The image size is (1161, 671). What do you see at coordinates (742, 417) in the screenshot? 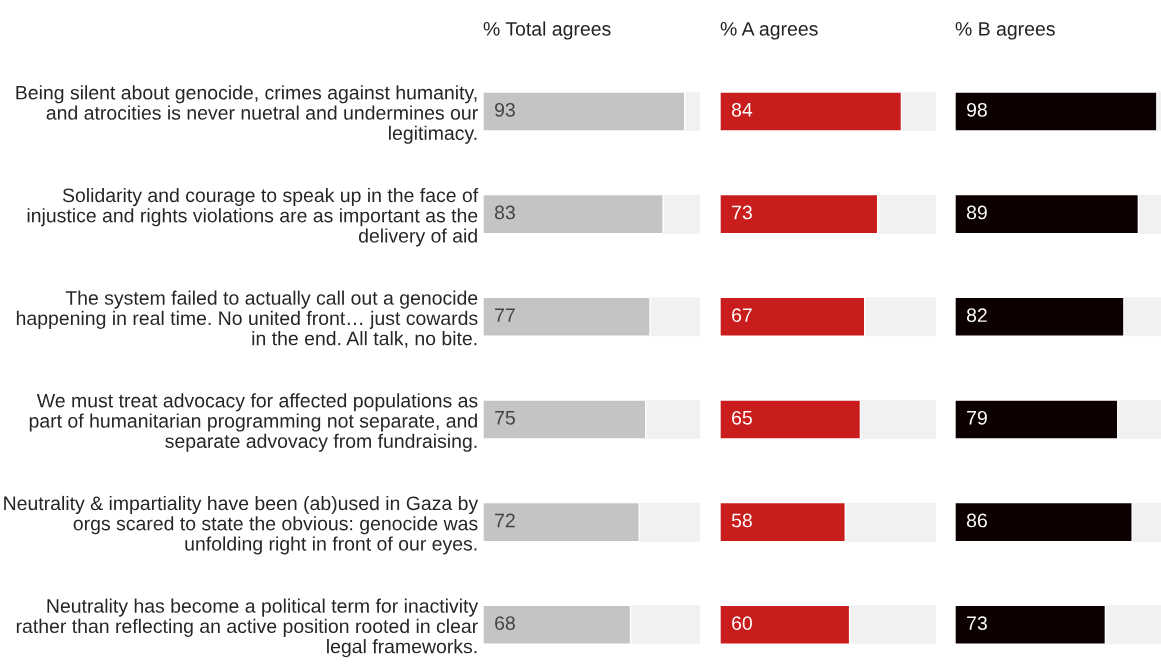
I see `data-label: 65` at bounding box center [742, 417].